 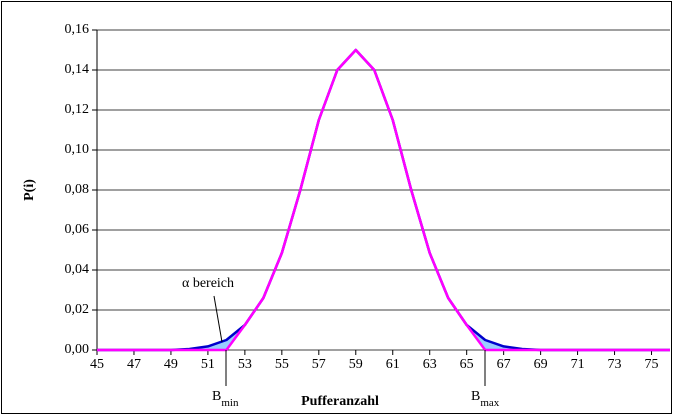 What do you see at coordinates (578, 364) in the screenshot?
I see `x-tick-label: 71` at bounding box center [578, 364].